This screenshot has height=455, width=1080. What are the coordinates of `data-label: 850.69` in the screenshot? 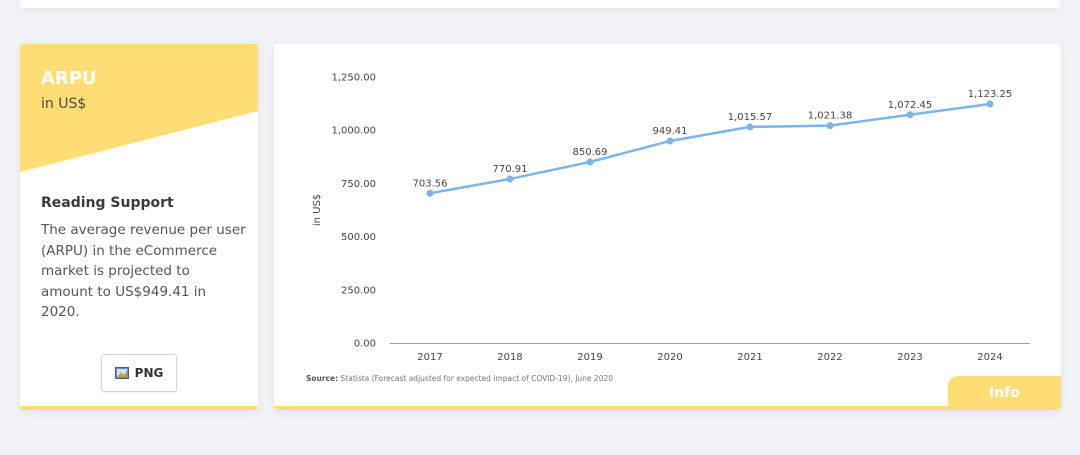 It's located at (590, 152).